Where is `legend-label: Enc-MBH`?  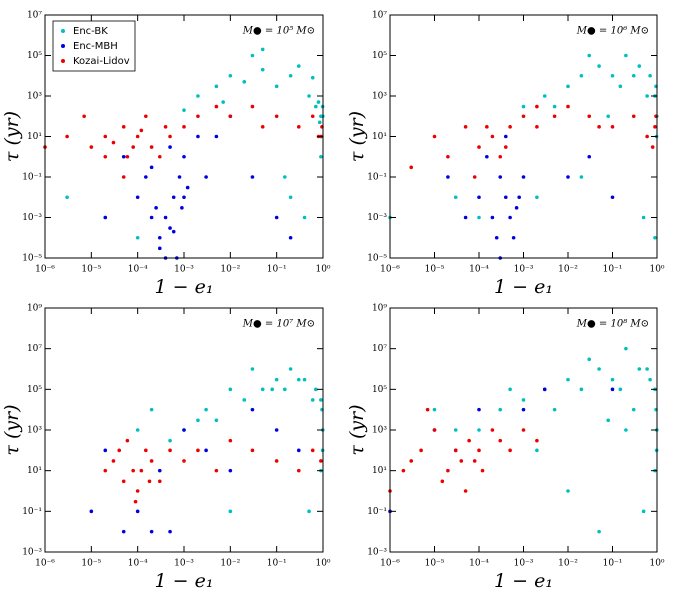
legend-label: Enc-MBH is located at coordinates (95, 46).